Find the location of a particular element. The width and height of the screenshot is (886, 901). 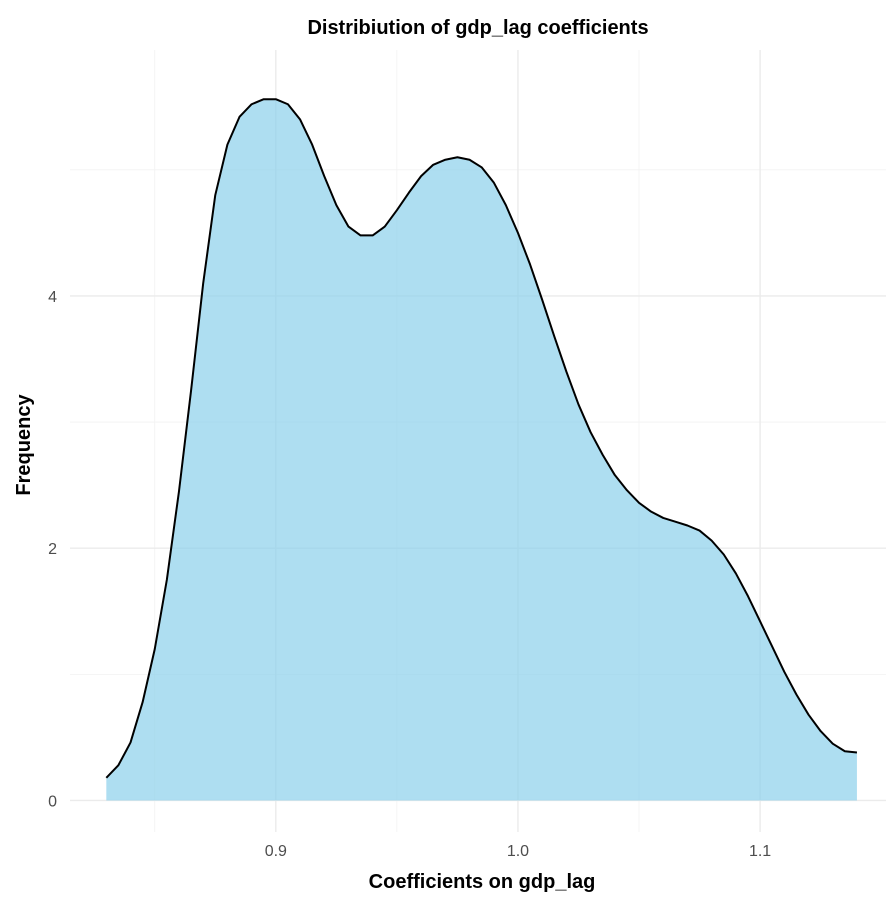

y-axis-title: Frequency is located at coordinates (24, 445).